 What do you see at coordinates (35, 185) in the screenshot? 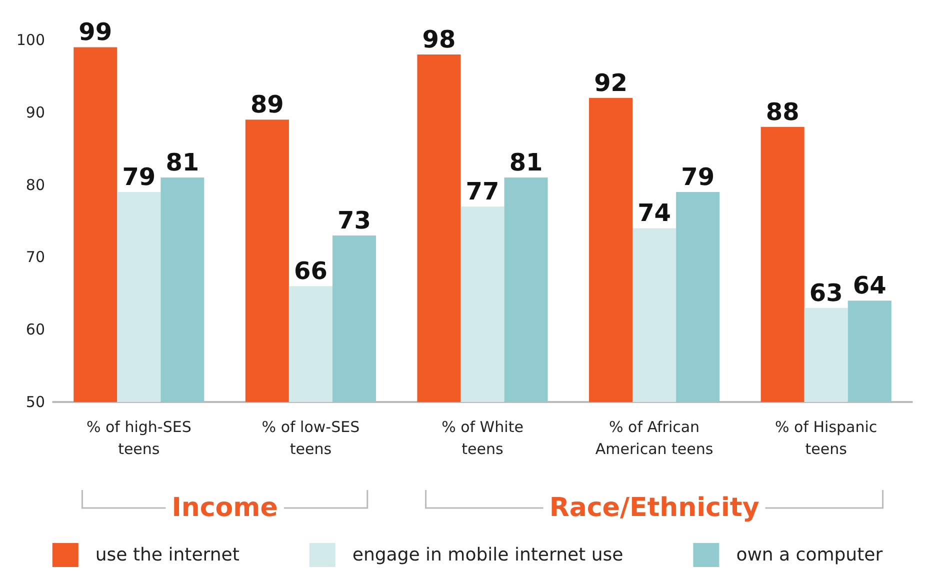
I see `y-tick-label: 80` at bounding box center [35, 185].